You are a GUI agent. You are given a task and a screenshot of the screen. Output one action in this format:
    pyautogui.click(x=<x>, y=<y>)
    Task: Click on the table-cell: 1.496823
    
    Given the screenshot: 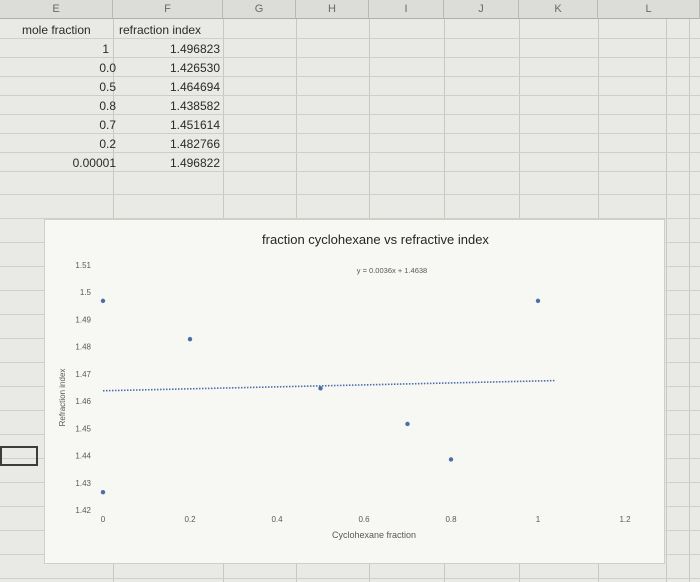 What is the action you would take?
    pyautogui.click(x=194, y=49)
    